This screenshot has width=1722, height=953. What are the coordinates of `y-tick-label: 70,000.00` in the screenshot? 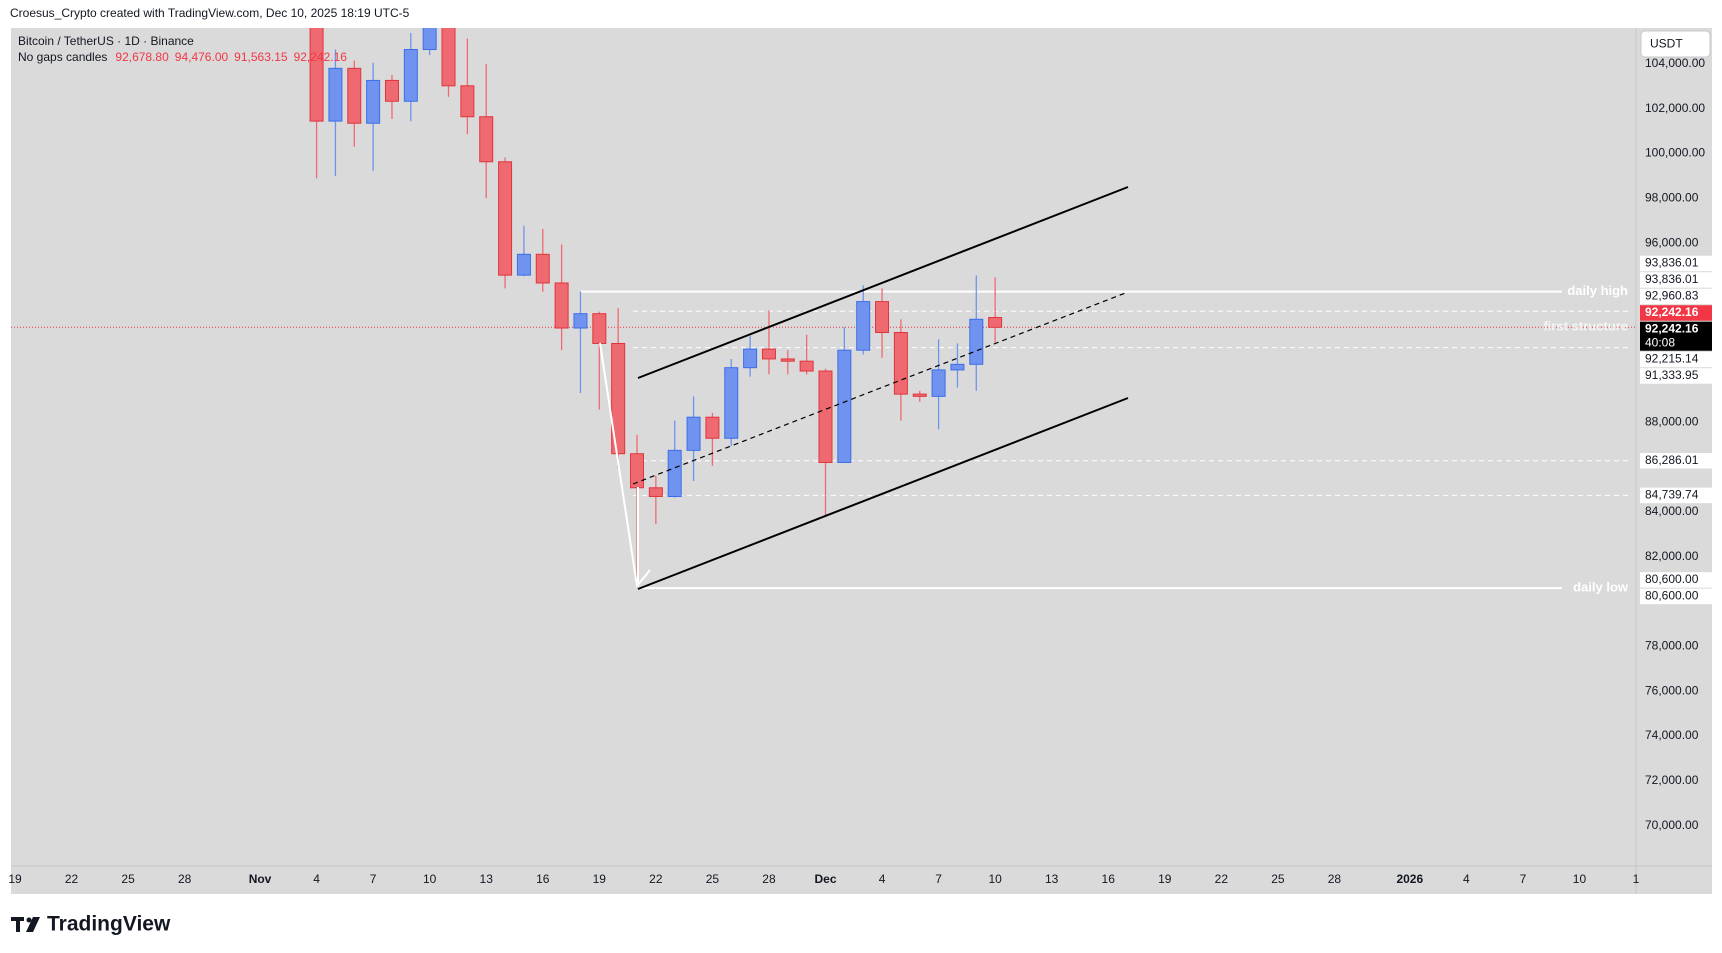 It's located at (1672, 825).